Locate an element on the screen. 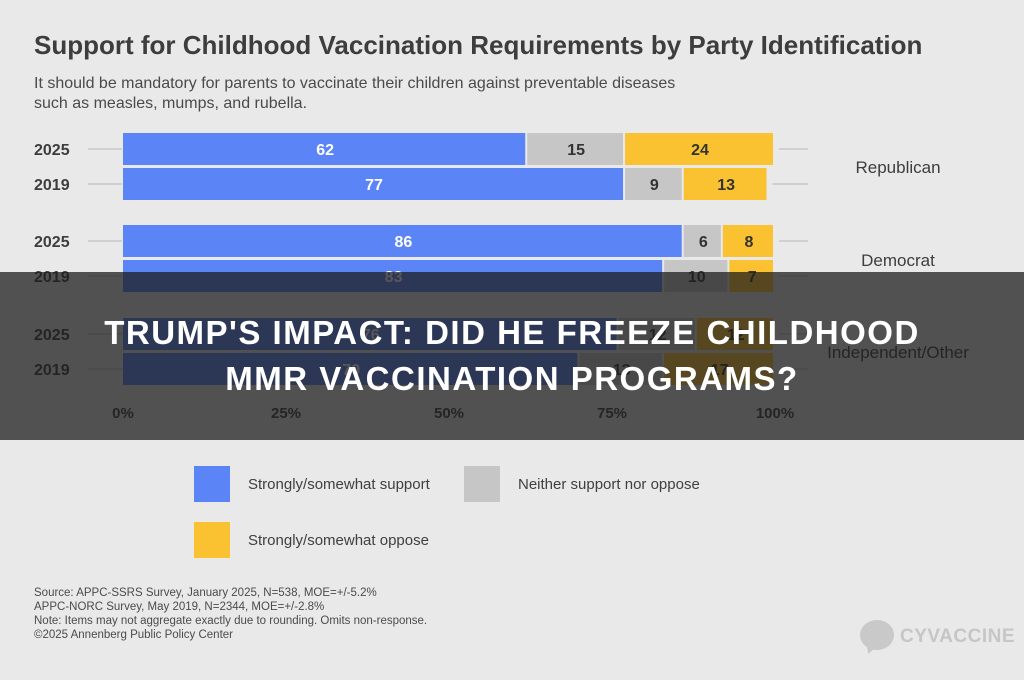 The image size is (1024, 680). bar-value-label: 77 is located at coordinates (374, 185).